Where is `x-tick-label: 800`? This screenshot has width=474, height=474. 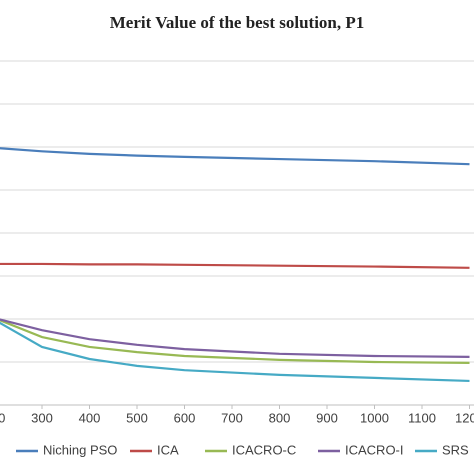
x-tick-label: 800 is located at coordinates (280, 417).